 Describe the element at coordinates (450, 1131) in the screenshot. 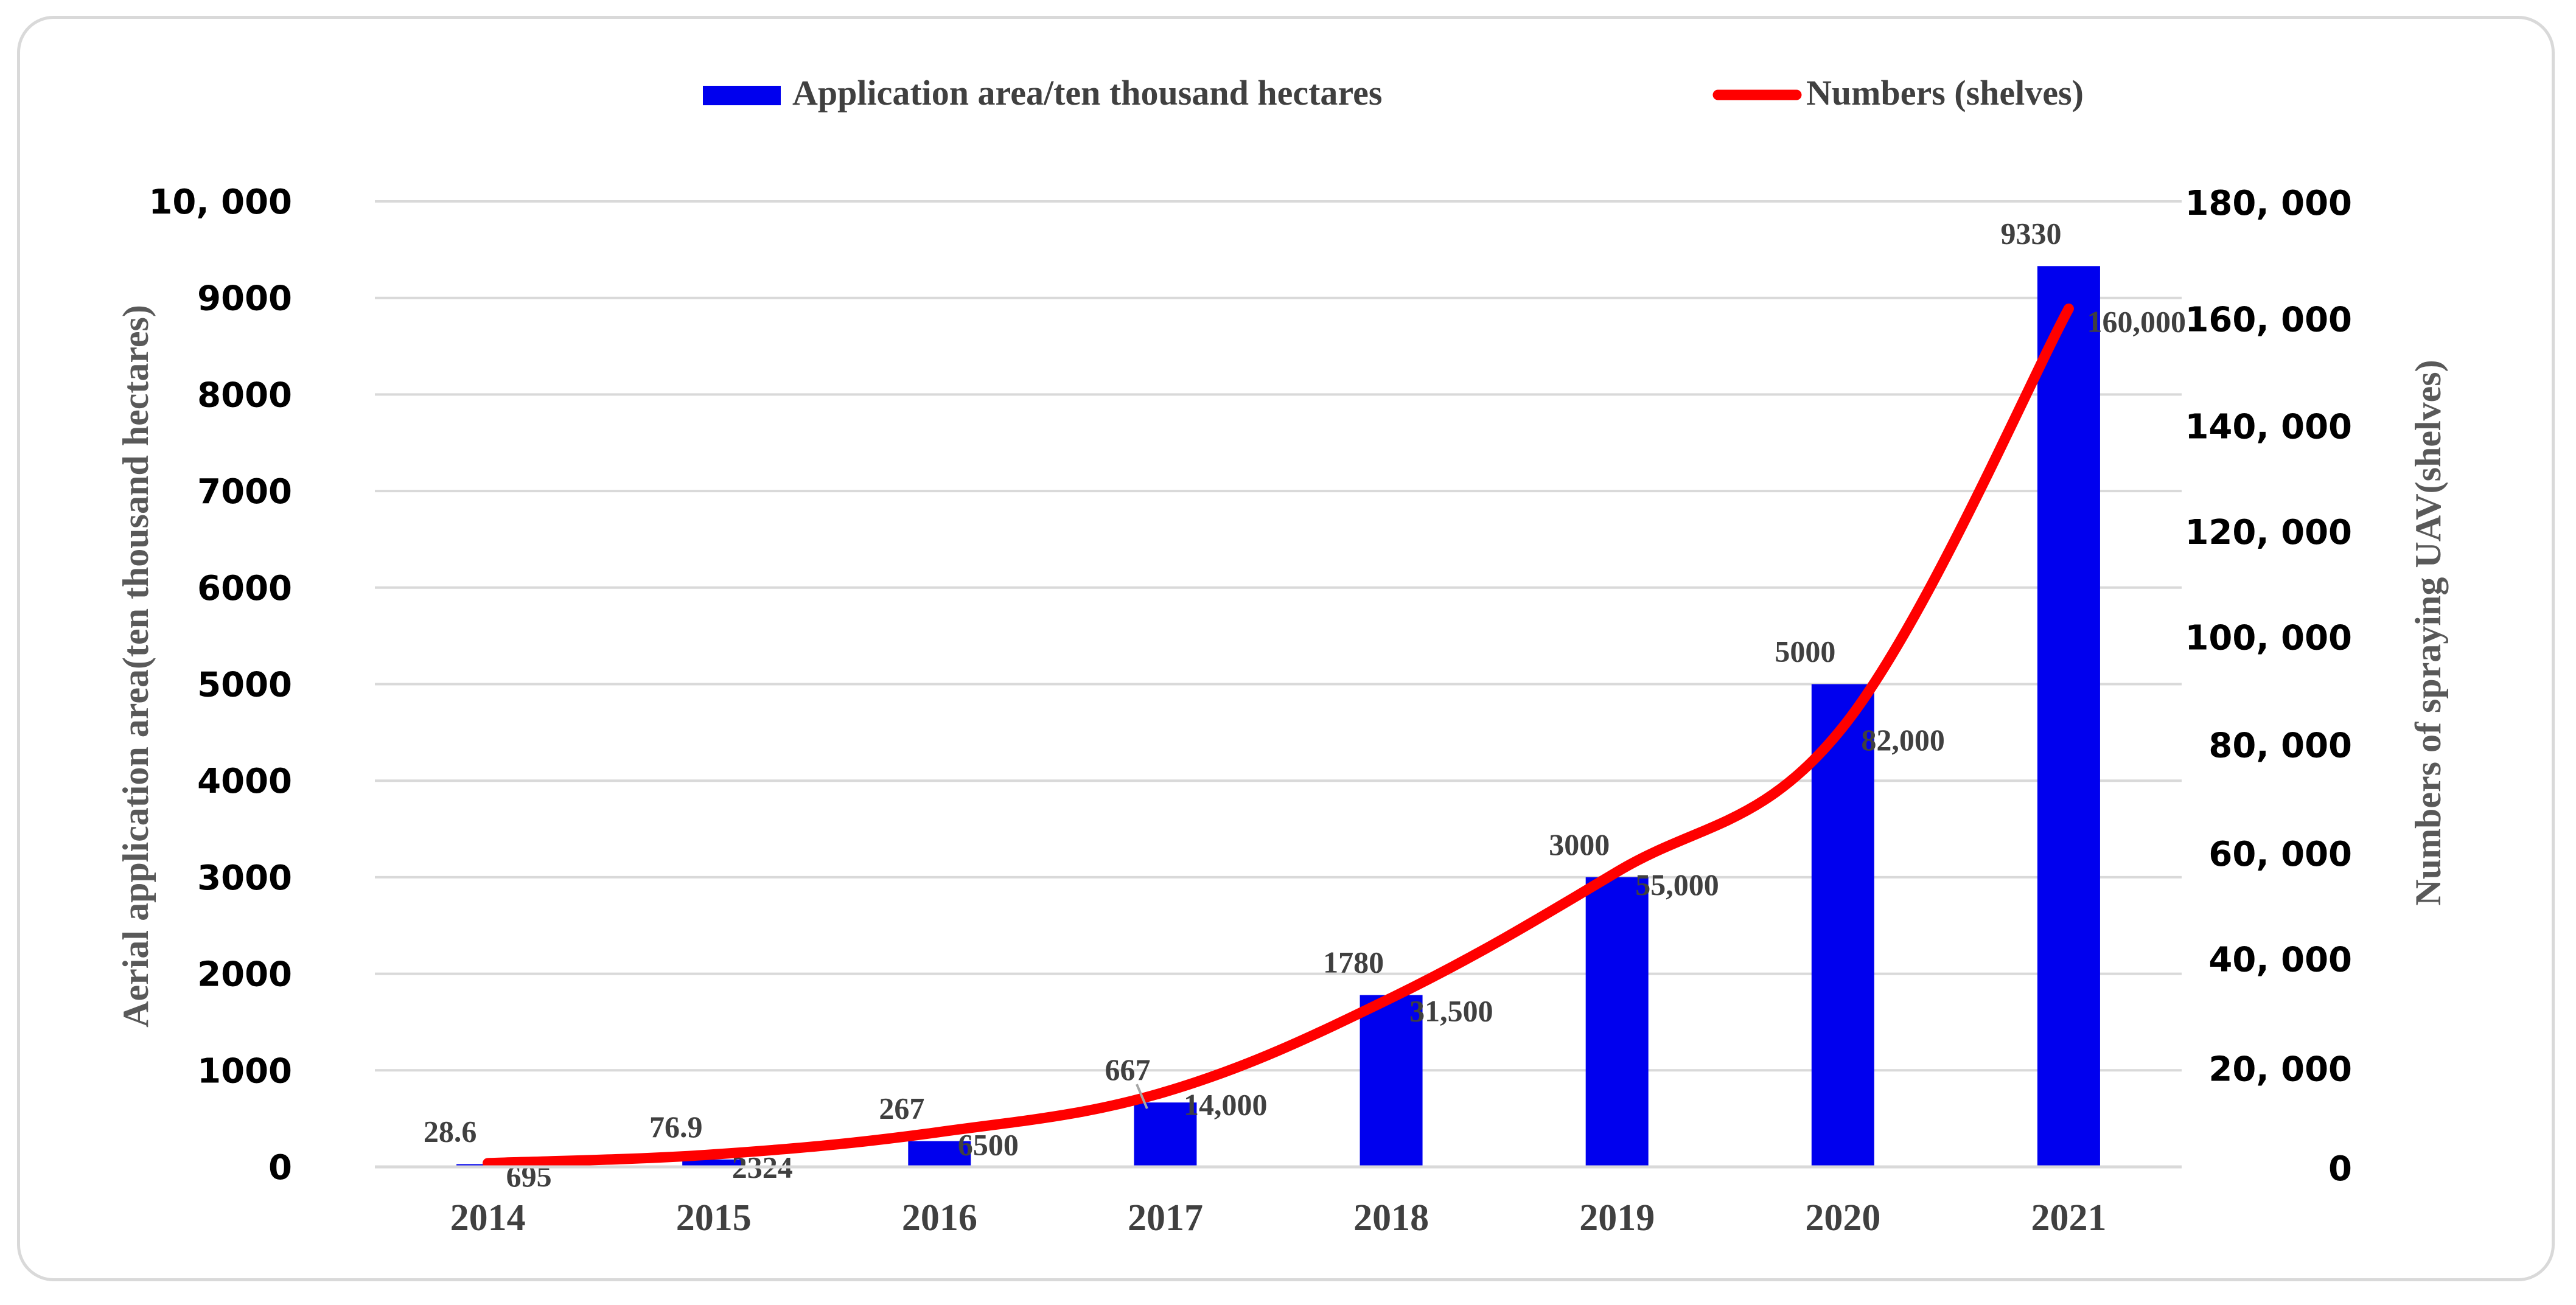

I see `bar-value-label: 28.6` at that location.